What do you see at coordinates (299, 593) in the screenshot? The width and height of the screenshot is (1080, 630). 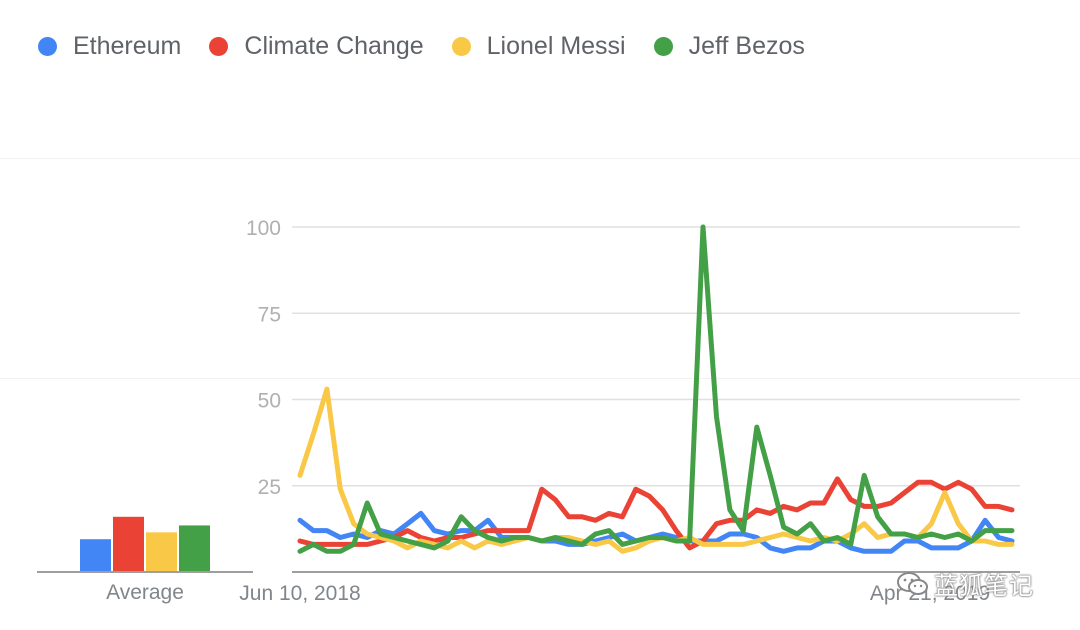 I see `x-tick-label: Jun 10, 2018` at bounding box center [299, 593].